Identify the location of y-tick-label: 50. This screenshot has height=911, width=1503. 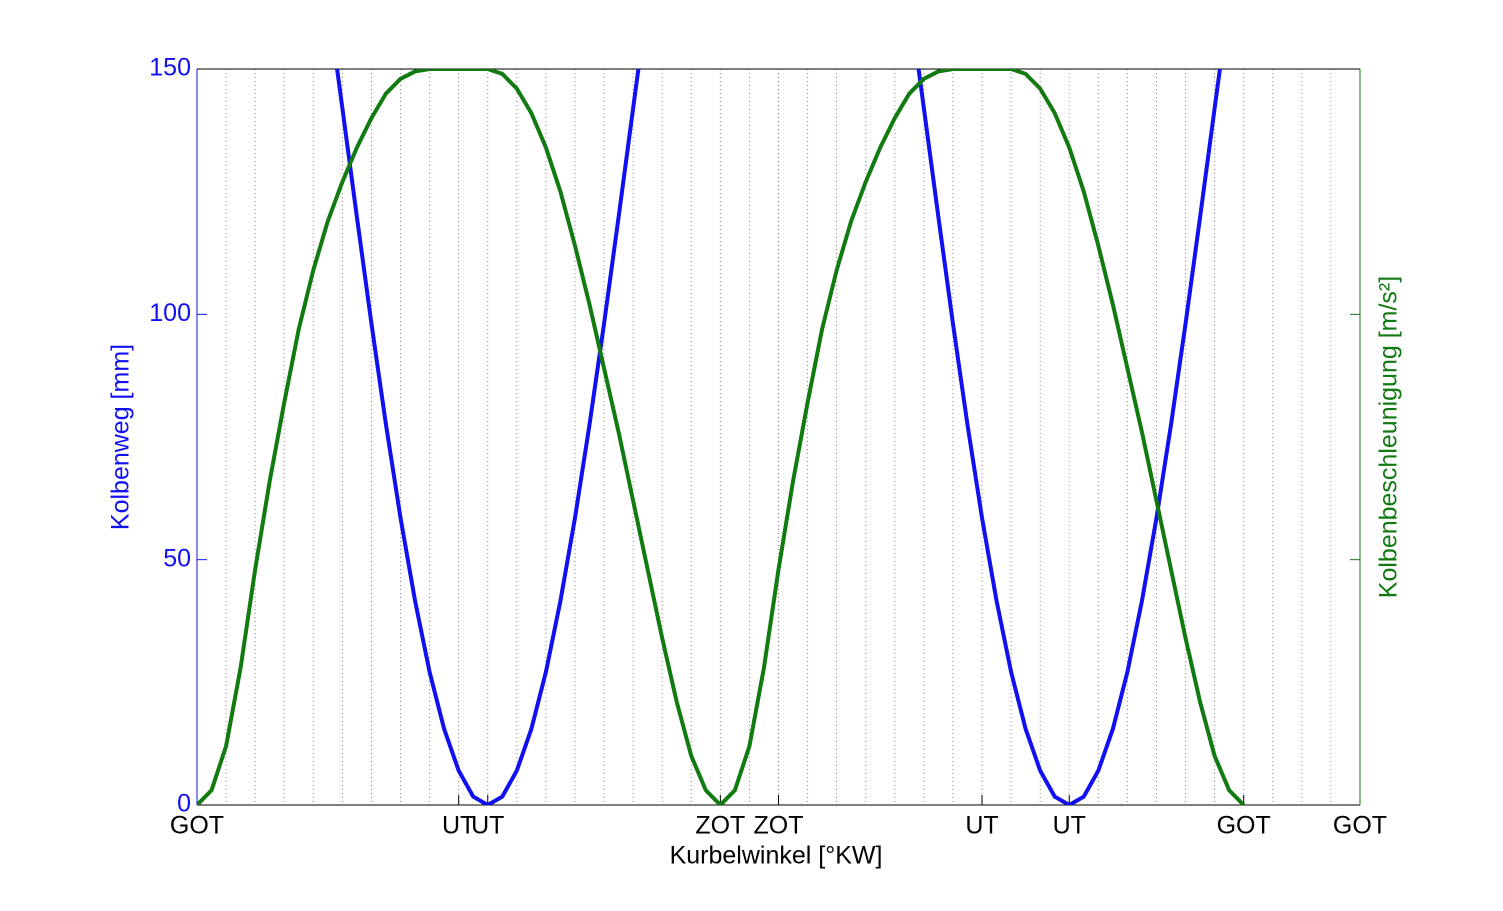
(177, 558).